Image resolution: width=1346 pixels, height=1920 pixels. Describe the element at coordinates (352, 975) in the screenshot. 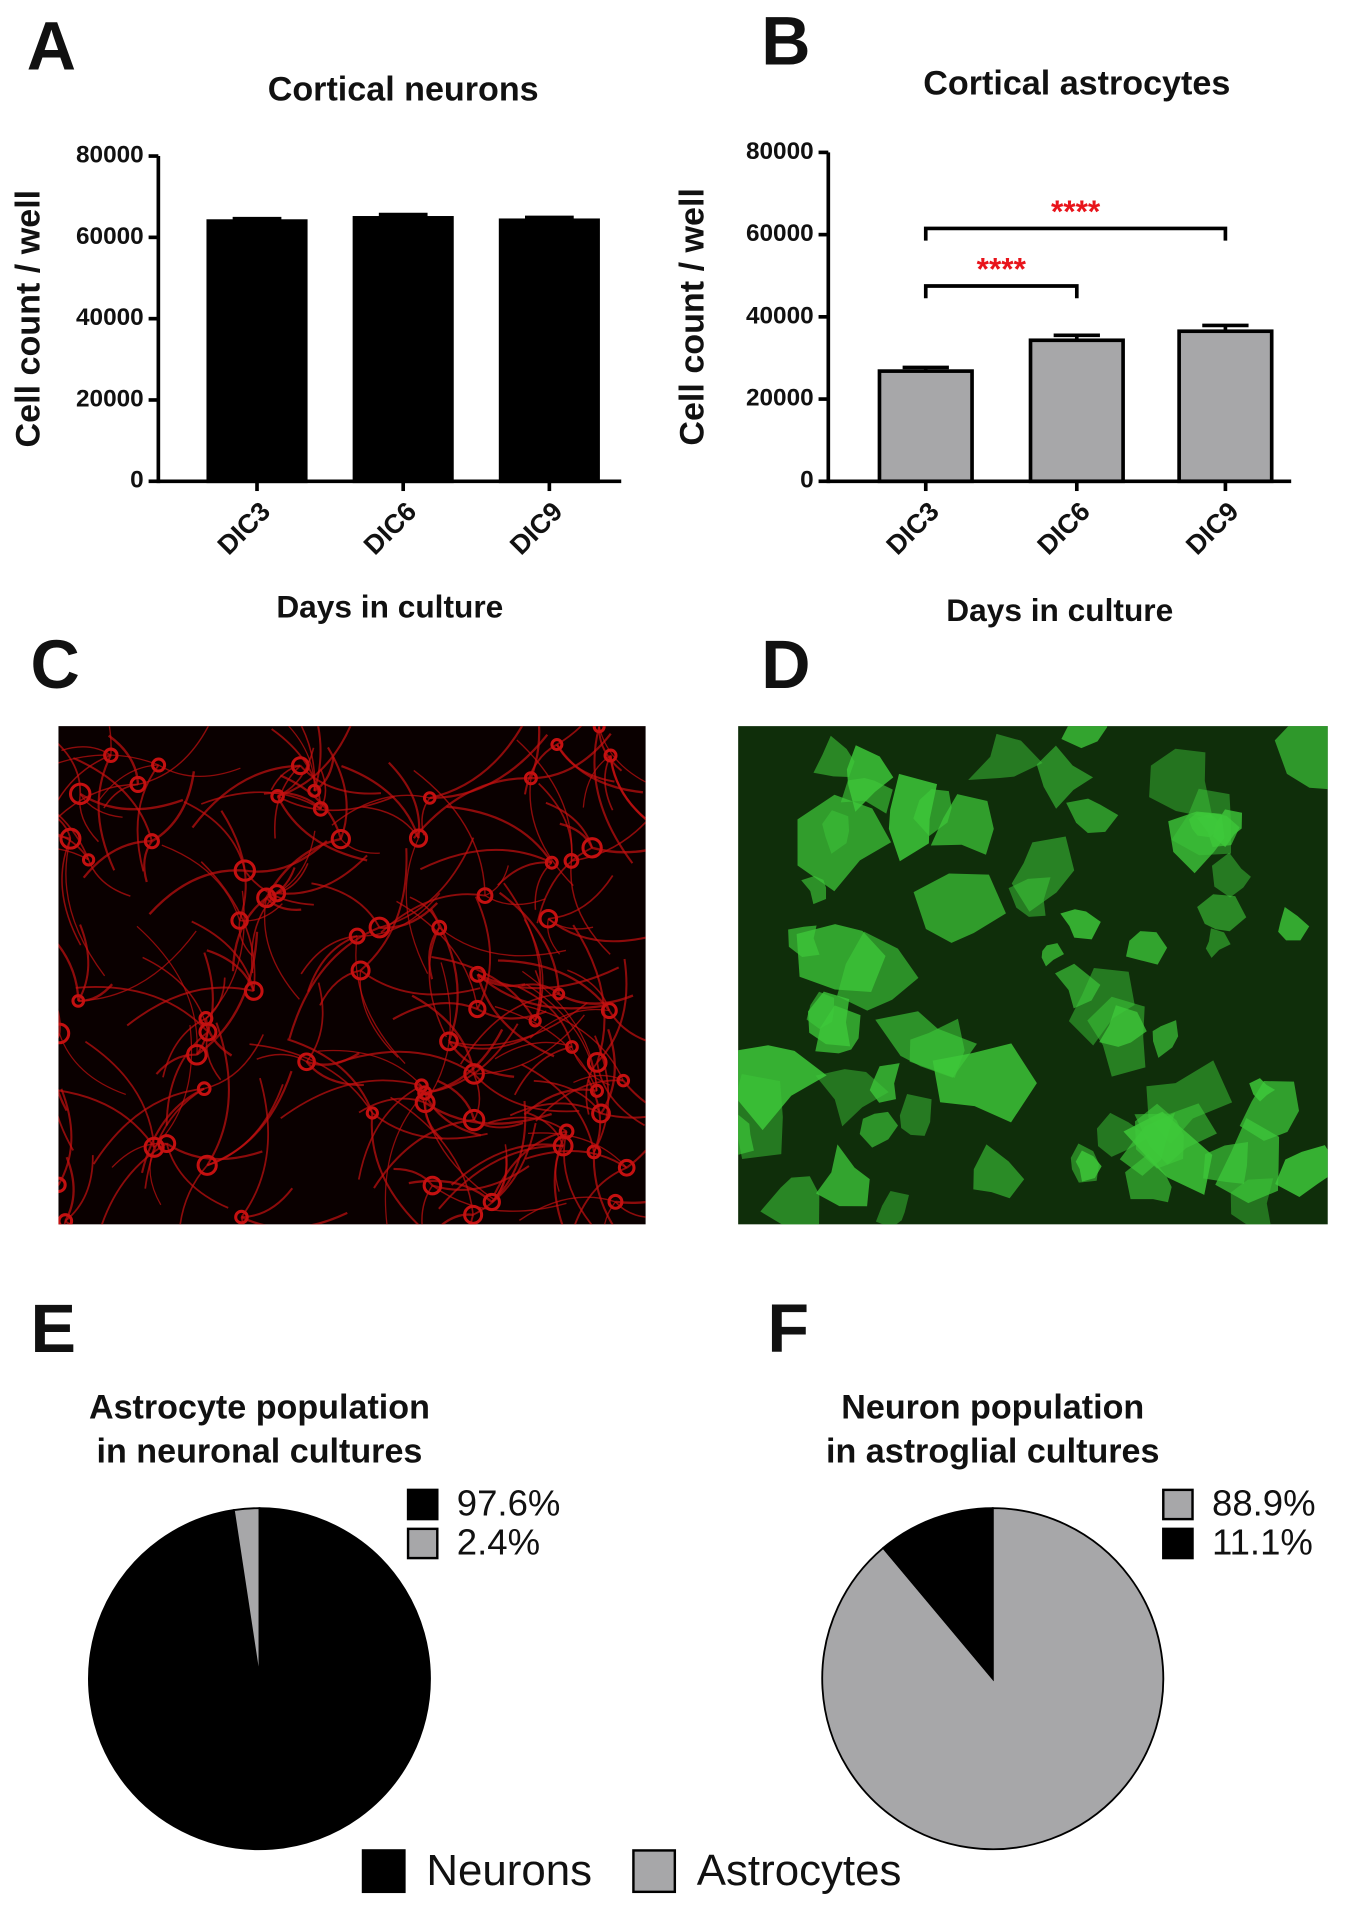

I see `cells` at that location.